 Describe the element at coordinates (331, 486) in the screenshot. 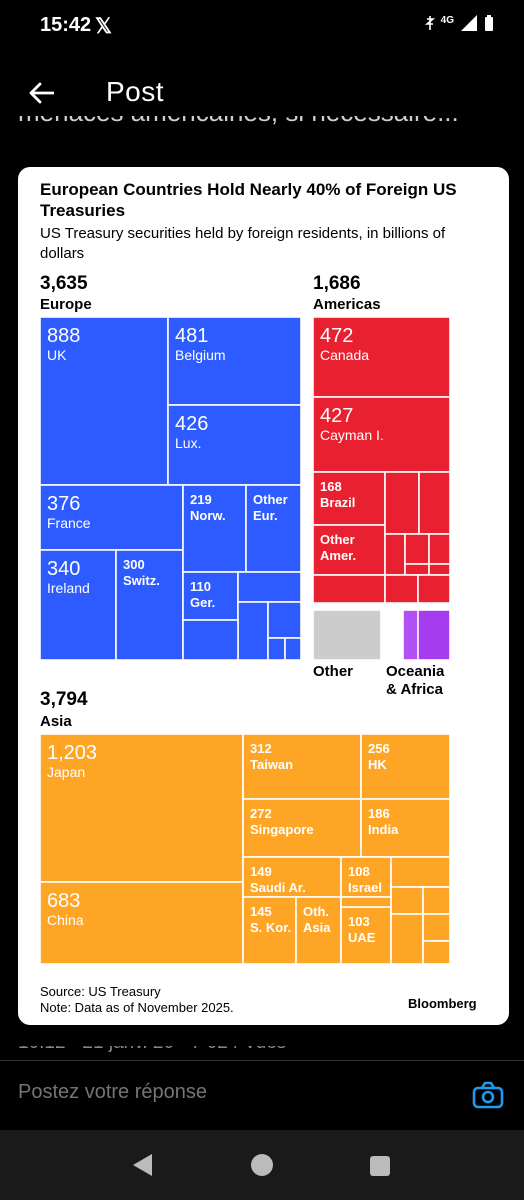

I see `value-brazil: 168` at that location.